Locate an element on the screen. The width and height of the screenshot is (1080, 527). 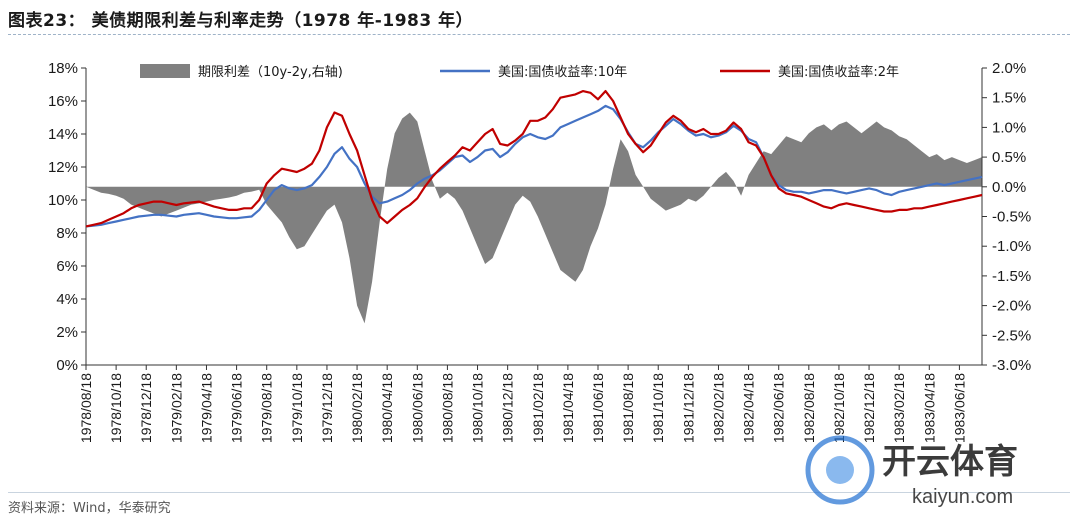
x-tick-label: 1981/04/18 is located at coordinates (568, 408).